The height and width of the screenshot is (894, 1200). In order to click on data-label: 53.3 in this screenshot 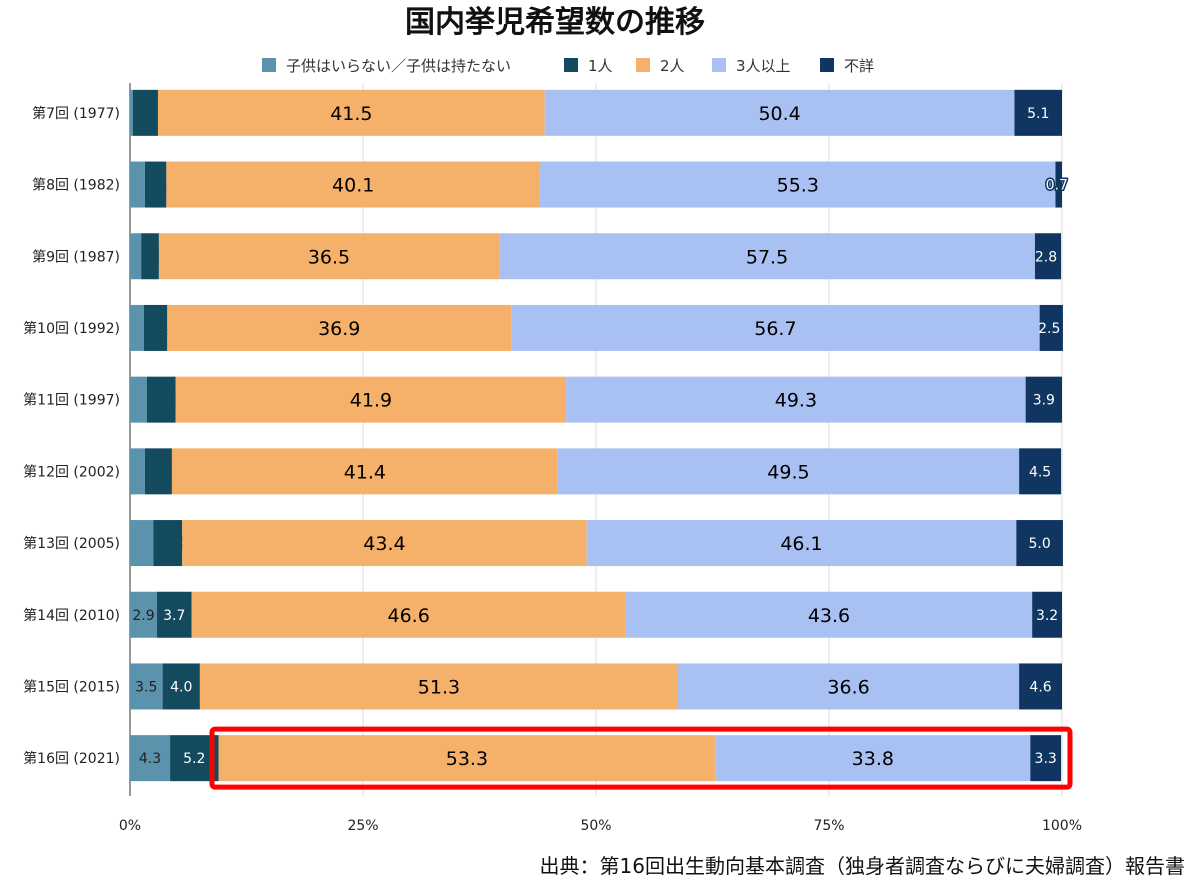, I will do `click(467, 759)`.